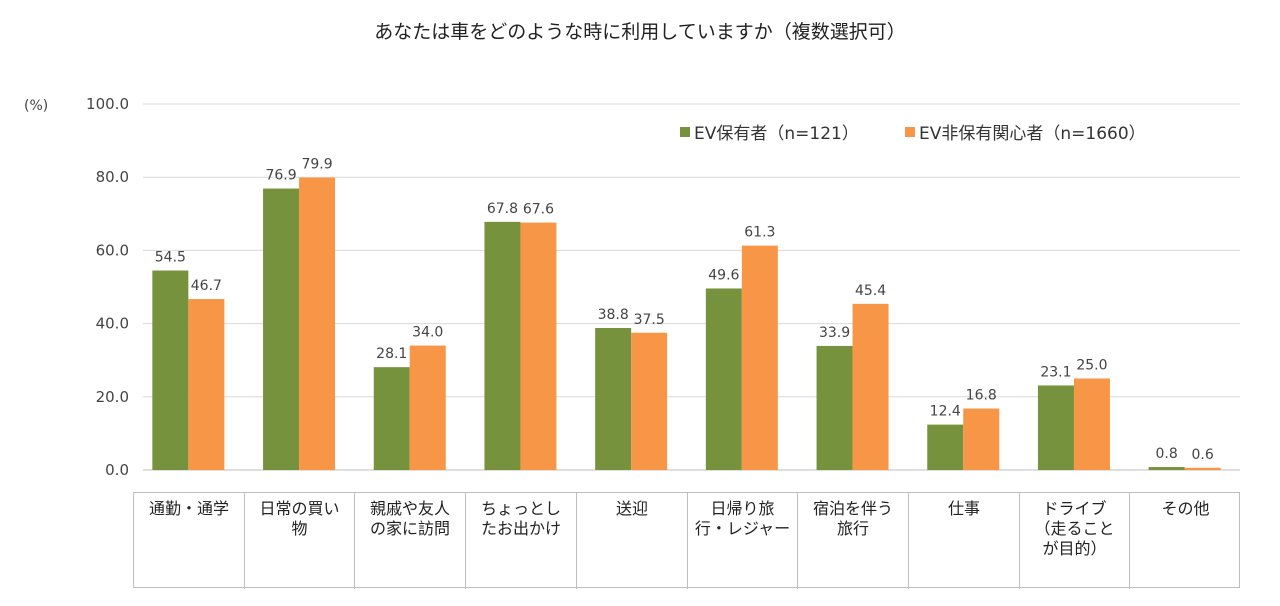 Image resolution: width=1280 pixels, height=606 pixels. I want to click on category-label: ちょっとし たお出かけ, so click(521, 541).